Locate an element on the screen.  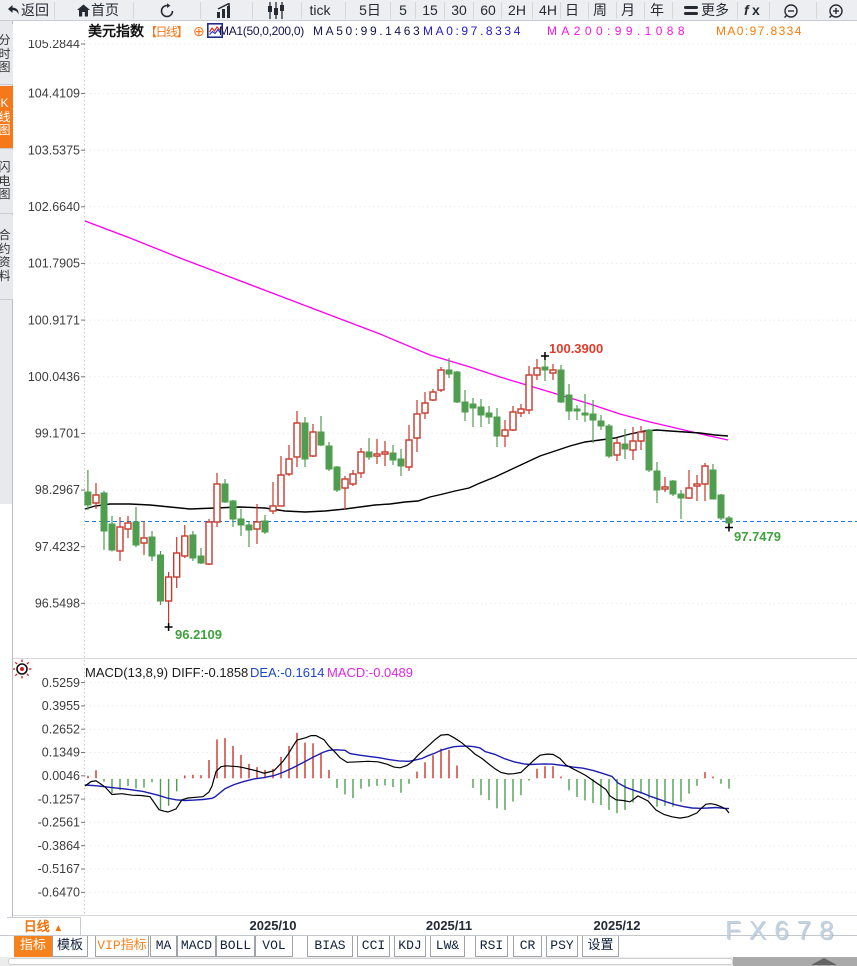
svg-text: -0.1257 is located at coordinates (59, 799).